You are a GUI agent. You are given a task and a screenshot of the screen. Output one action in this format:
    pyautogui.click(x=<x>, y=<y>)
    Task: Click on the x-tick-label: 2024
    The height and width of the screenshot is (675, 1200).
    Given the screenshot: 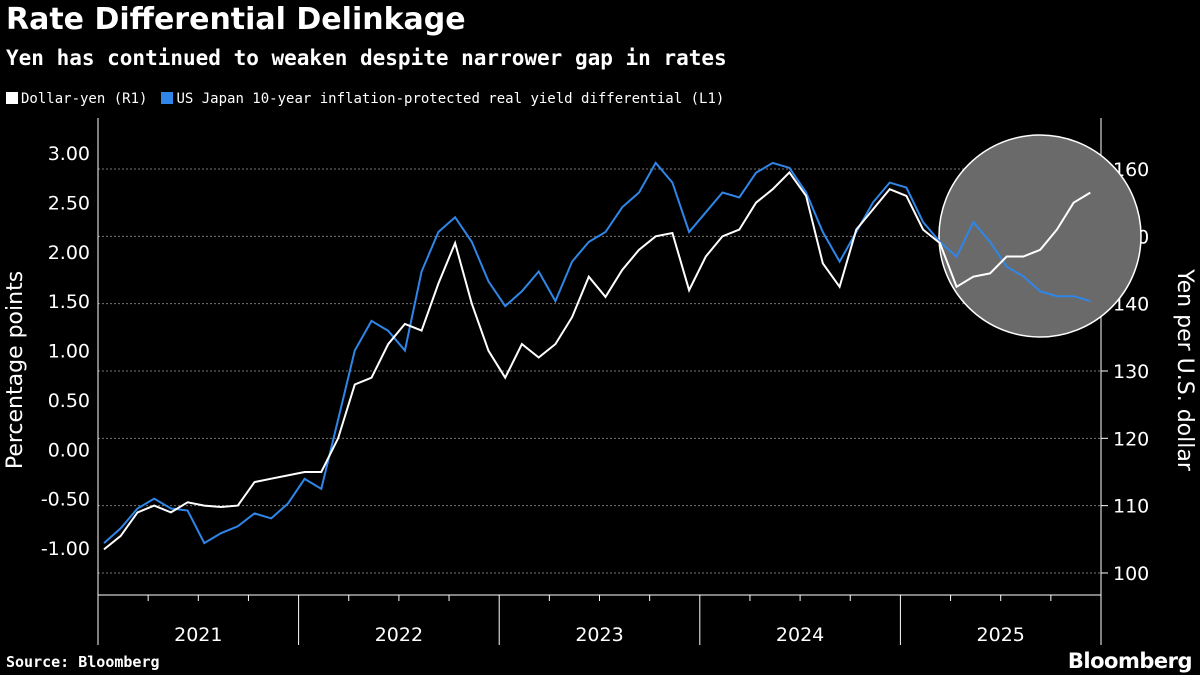 What is the action you would take?
    pyautogui.click(x=800, y=635)
    